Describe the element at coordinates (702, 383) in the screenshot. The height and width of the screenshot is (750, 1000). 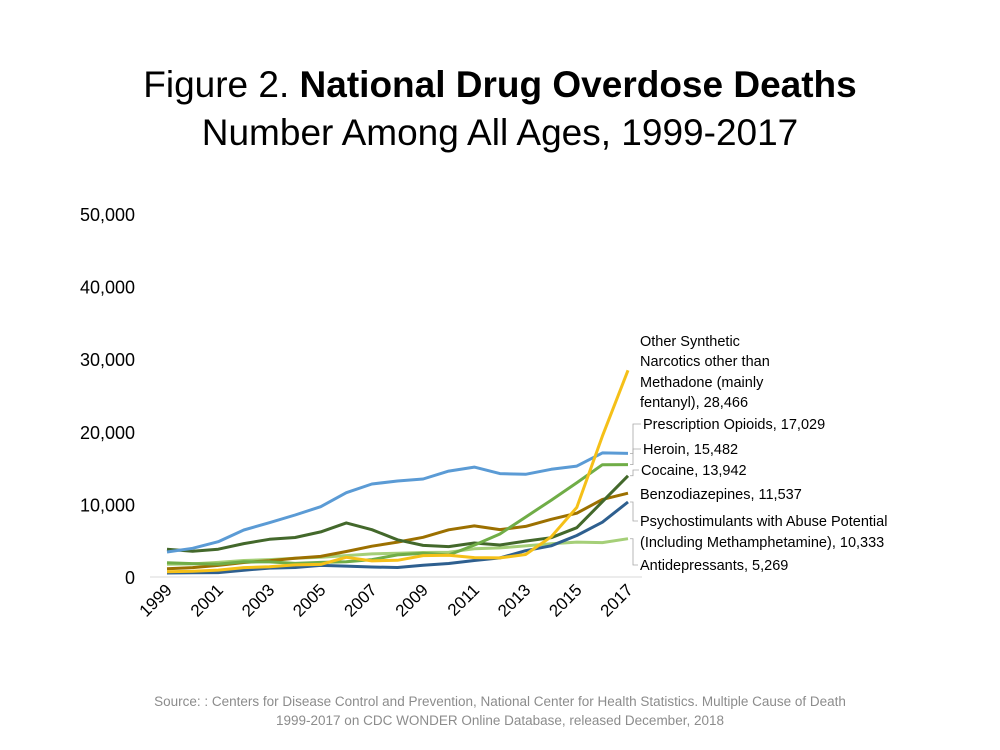
I see `series-label: Methadone (mainly` at that location.